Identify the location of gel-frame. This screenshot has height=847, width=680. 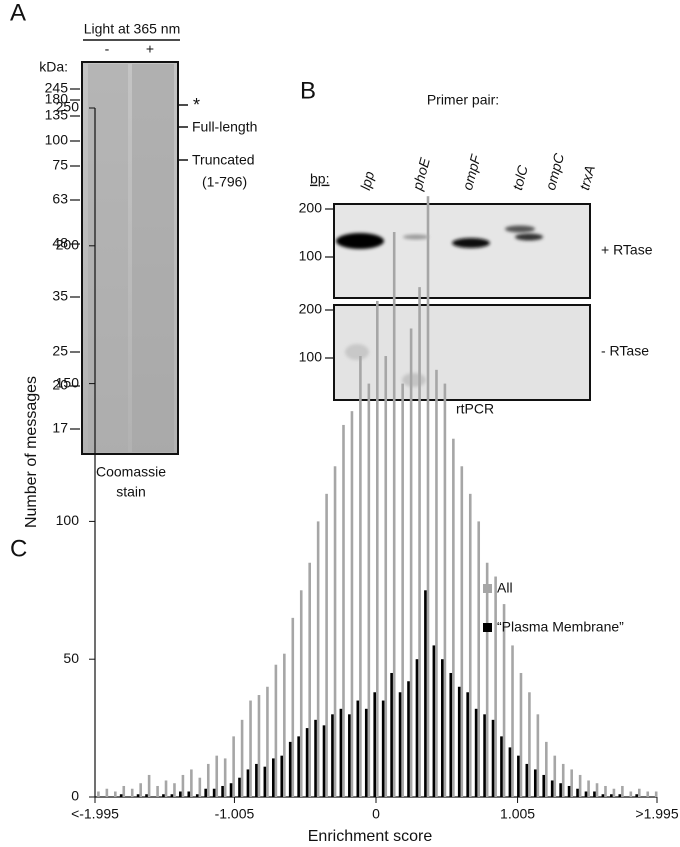
(462, 251).